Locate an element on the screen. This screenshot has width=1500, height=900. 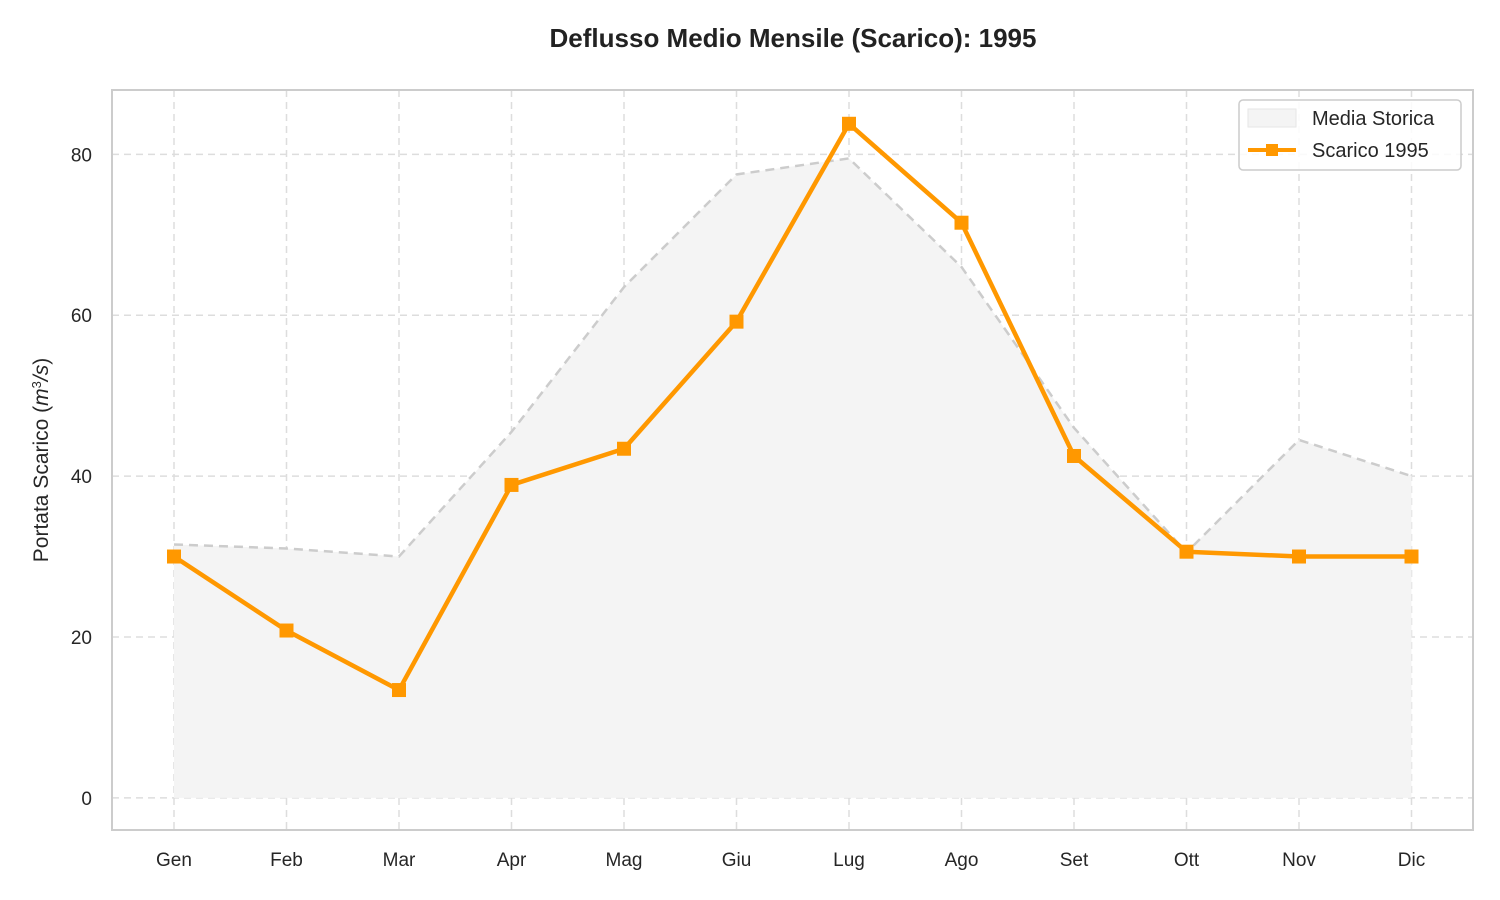
y-axis-label-exp: 3 is located at coordinates (36, 384).